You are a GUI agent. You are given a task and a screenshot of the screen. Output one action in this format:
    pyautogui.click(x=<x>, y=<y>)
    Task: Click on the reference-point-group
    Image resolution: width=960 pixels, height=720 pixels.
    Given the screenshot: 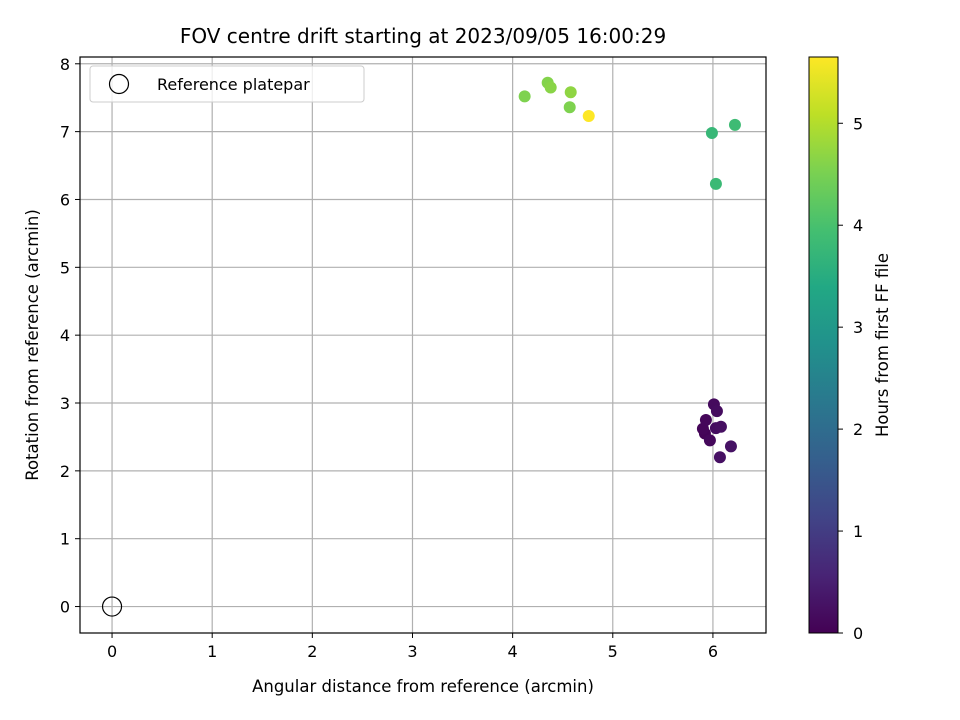 What is the action you would take?
    pyautogui.click(x=112, y=606)
    